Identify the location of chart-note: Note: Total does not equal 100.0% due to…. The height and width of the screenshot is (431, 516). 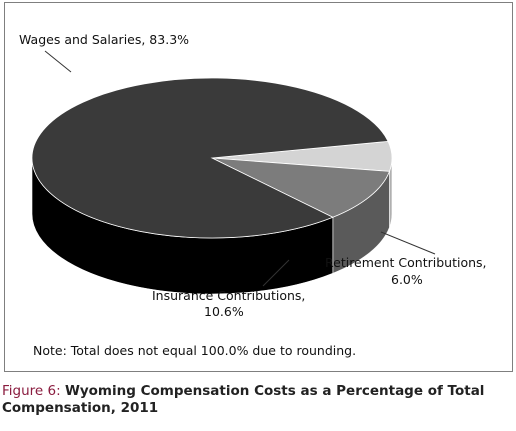
(195, 350).